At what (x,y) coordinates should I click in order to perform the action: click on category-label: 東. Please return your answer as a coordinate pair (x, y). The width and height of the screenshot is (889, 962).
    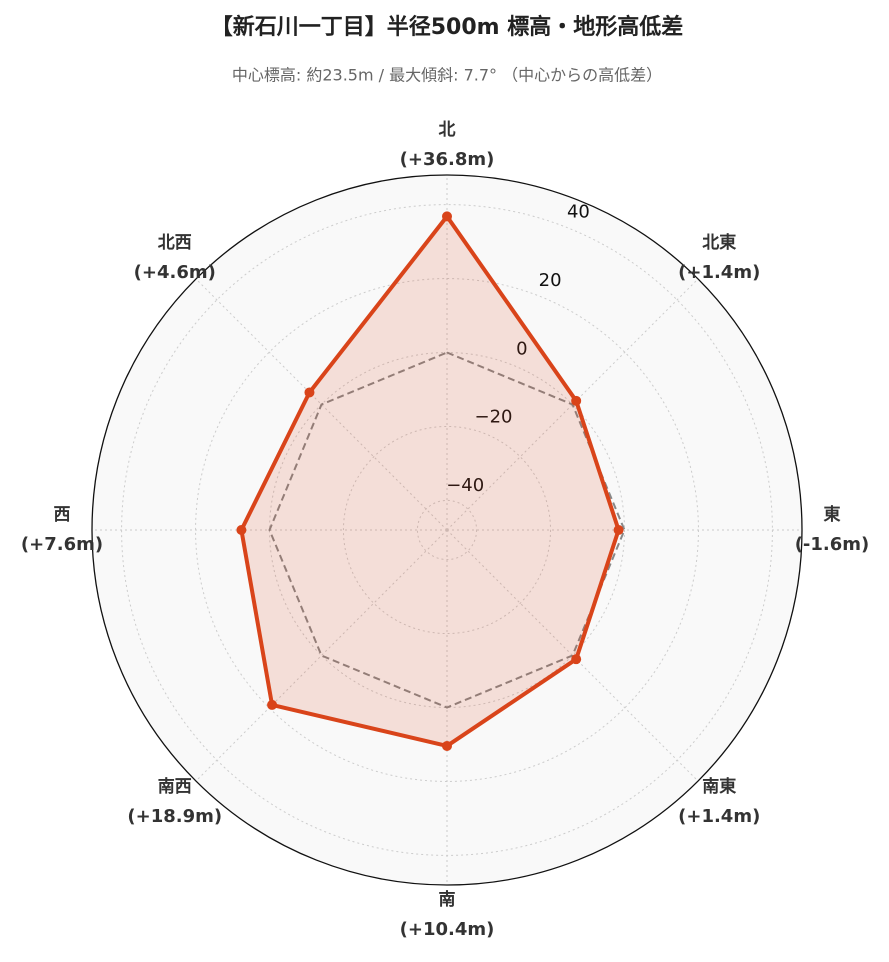
    Looking at the image, I should click on (832, 514).